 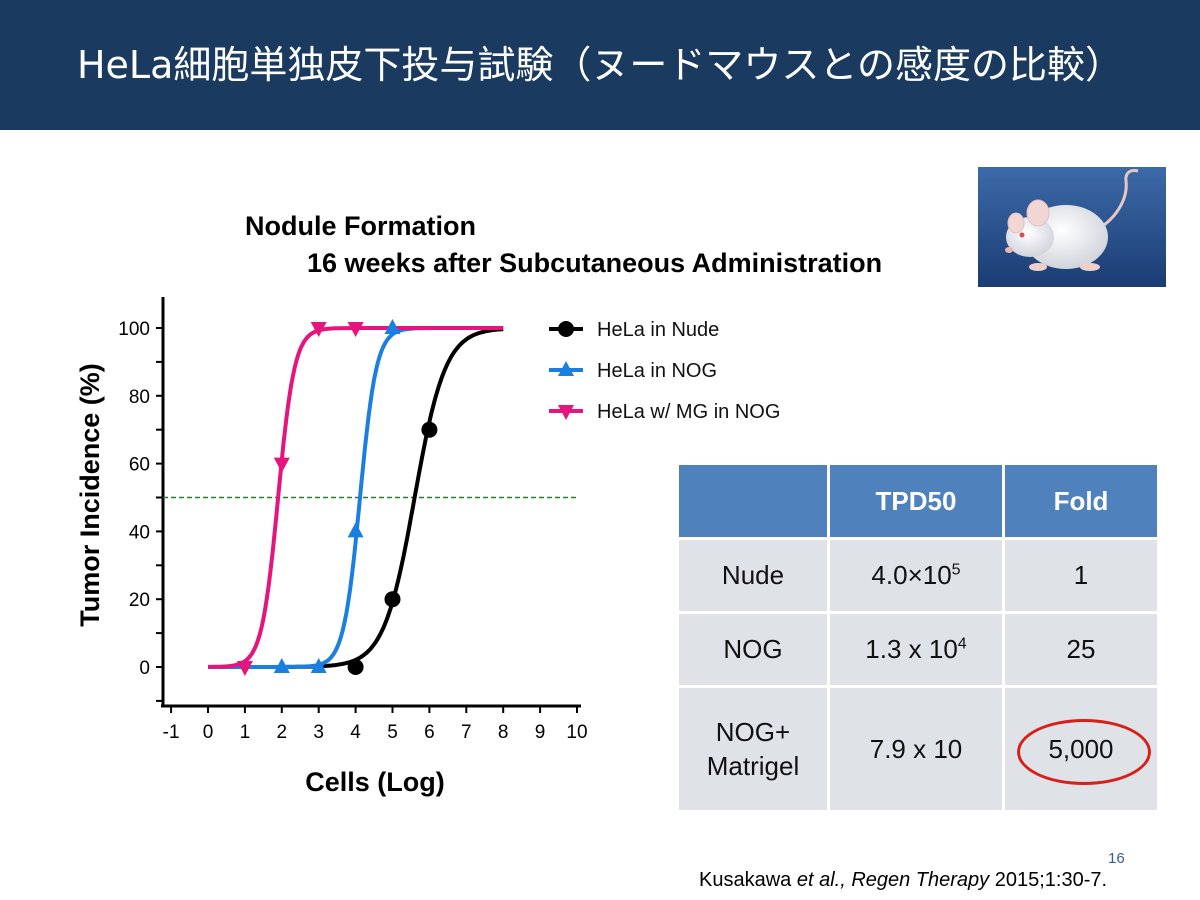 I want to click on x-tick-label: 2, so click(x=282, y=732).